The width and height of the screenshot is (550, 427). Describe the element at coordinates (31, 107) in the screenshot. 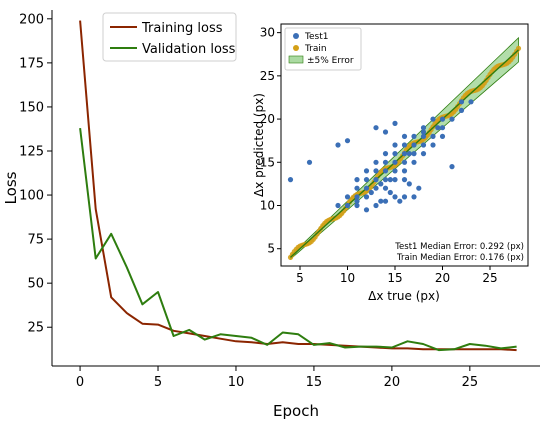

I see `y-tick-label: 150` at that location.